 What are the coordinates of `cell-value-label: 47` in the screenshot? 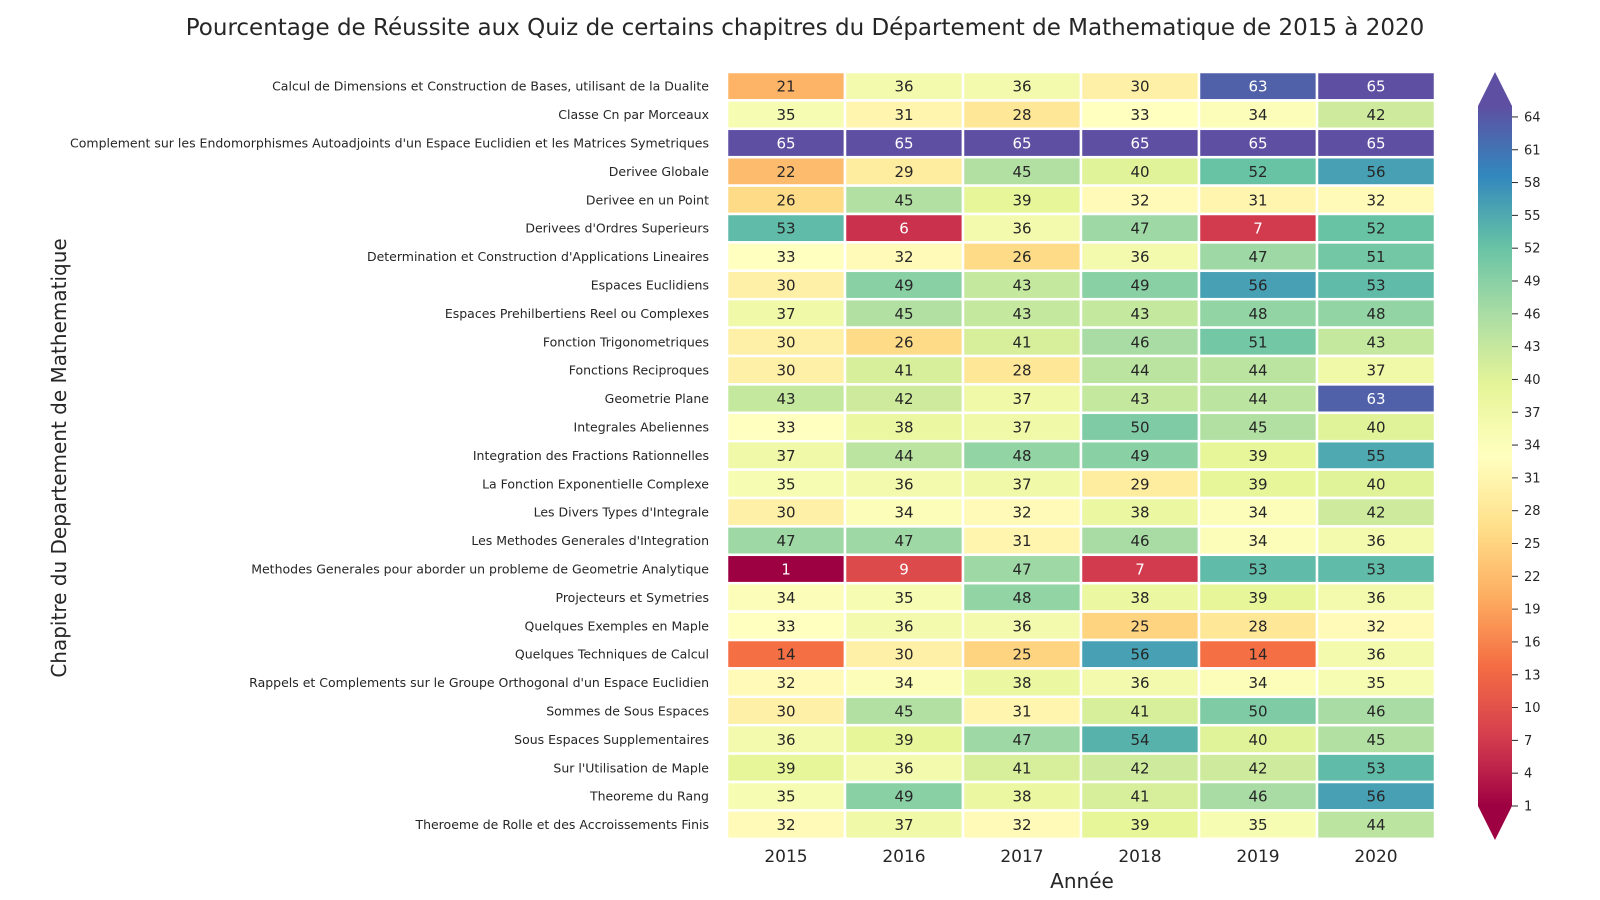 It's located at (1021, 570).